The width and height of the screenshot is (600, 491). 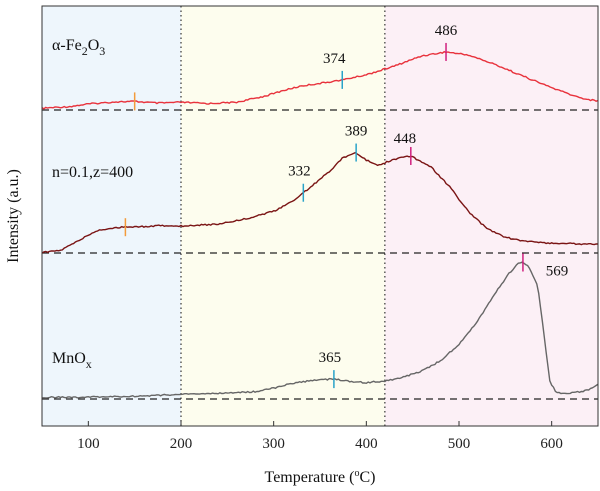 I want to click on y-axis-title: Intensity (a.u.), so click(x=13, y=216).